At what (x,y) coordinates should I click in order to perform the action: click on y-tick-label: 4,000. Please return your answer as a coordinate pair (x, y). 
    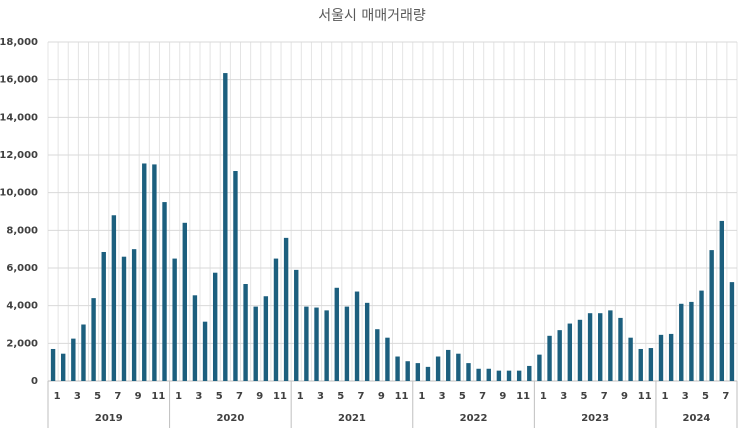
    Looking at the image, I should click on (22, 306).